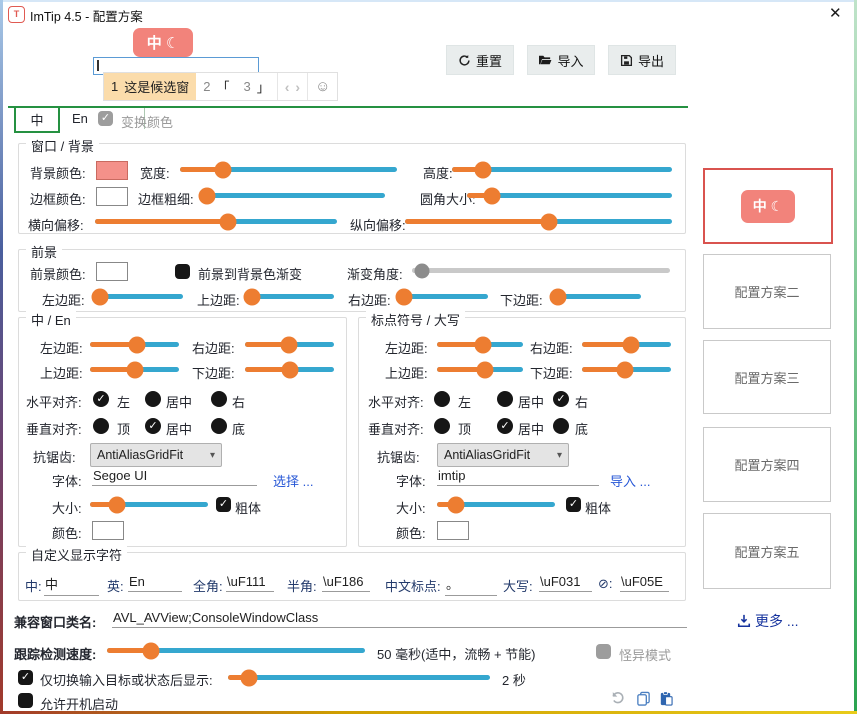  I want to click on fg-top-margin-slider, so click(288, 296).